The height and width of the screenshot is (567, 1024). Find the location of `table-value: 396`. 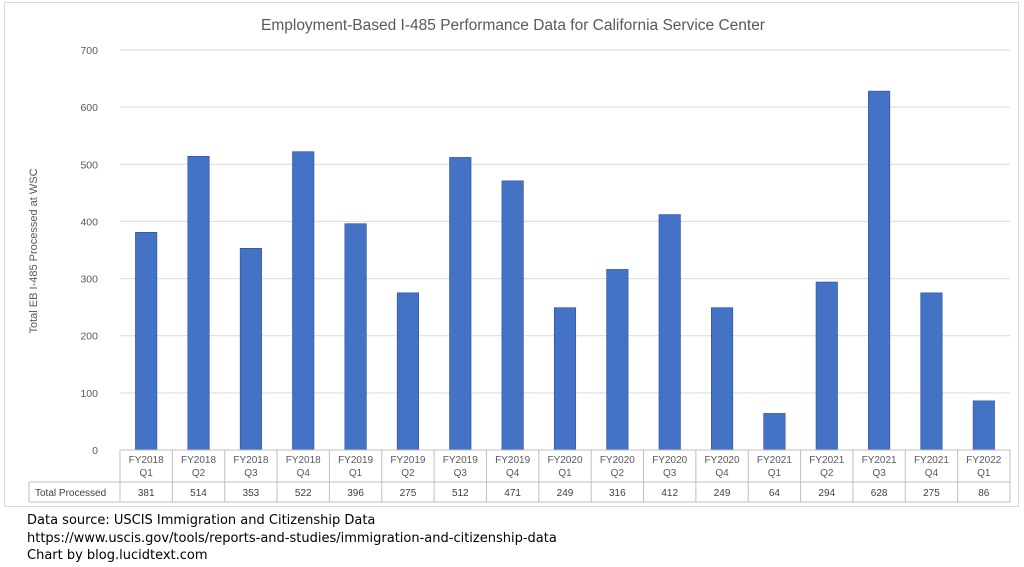

table-value: 396 is located at coordinates (355, 493).